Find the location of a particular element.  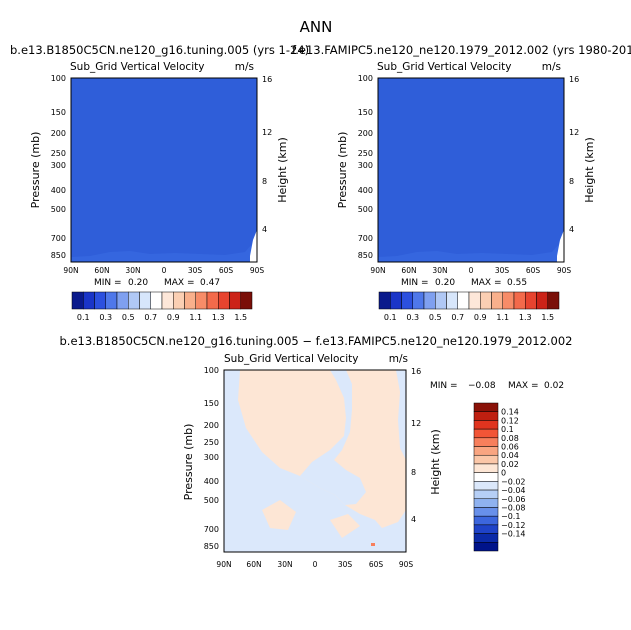

panel-1-units: m/s is located at coordinates (244, 67).